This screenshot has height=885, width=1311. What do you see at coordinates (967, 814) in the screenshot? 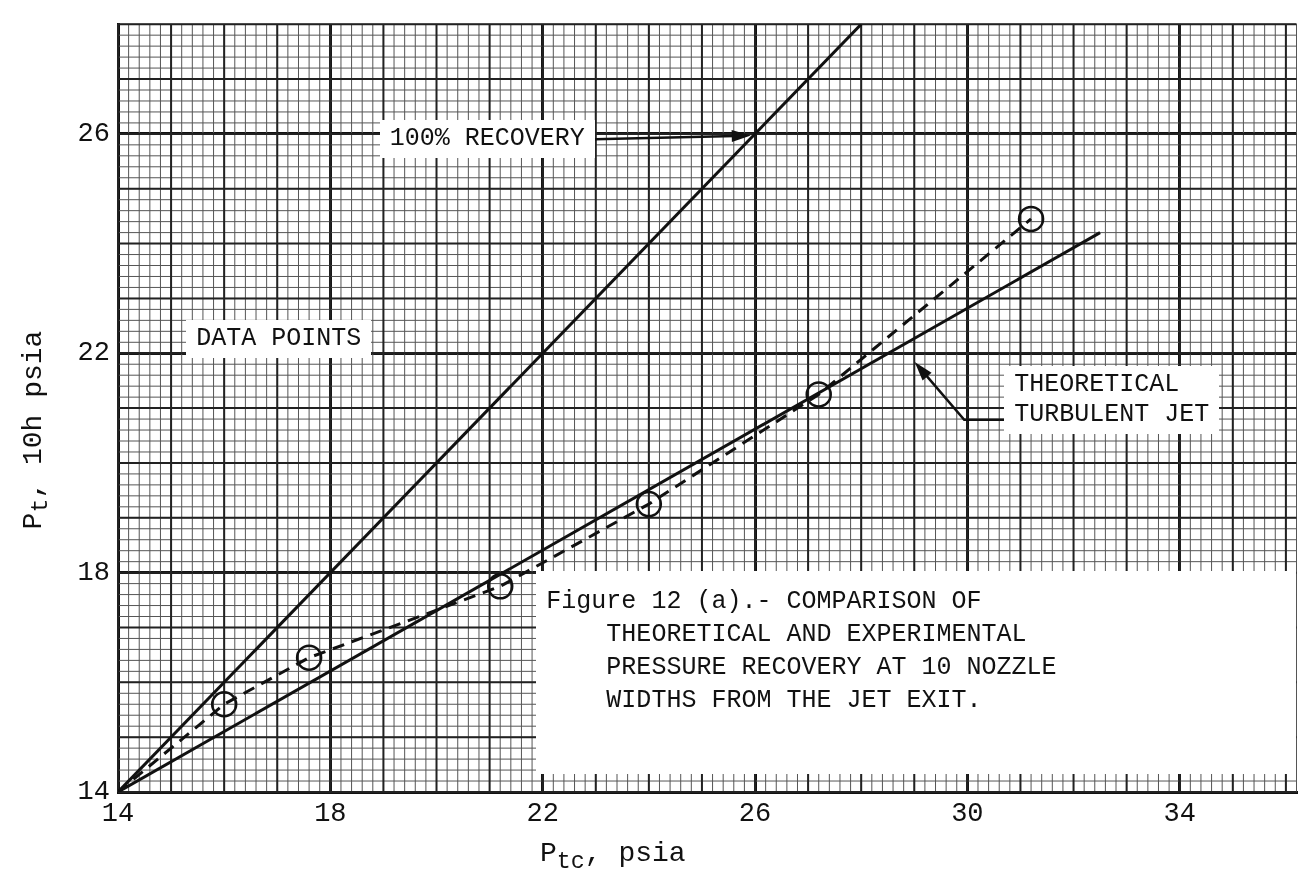
I see `x-tick-label: 30` at bounding box center [967, 814].